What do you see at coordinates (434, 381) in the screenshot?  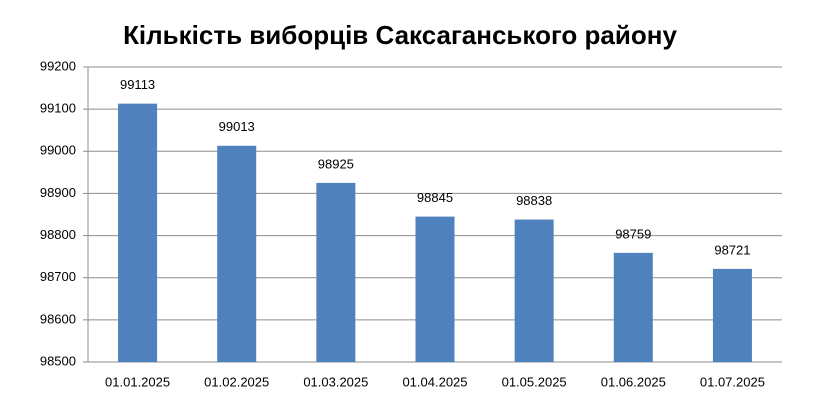 I see `x-tick-label: 01.04.2025` at bounding box center [434, 381].